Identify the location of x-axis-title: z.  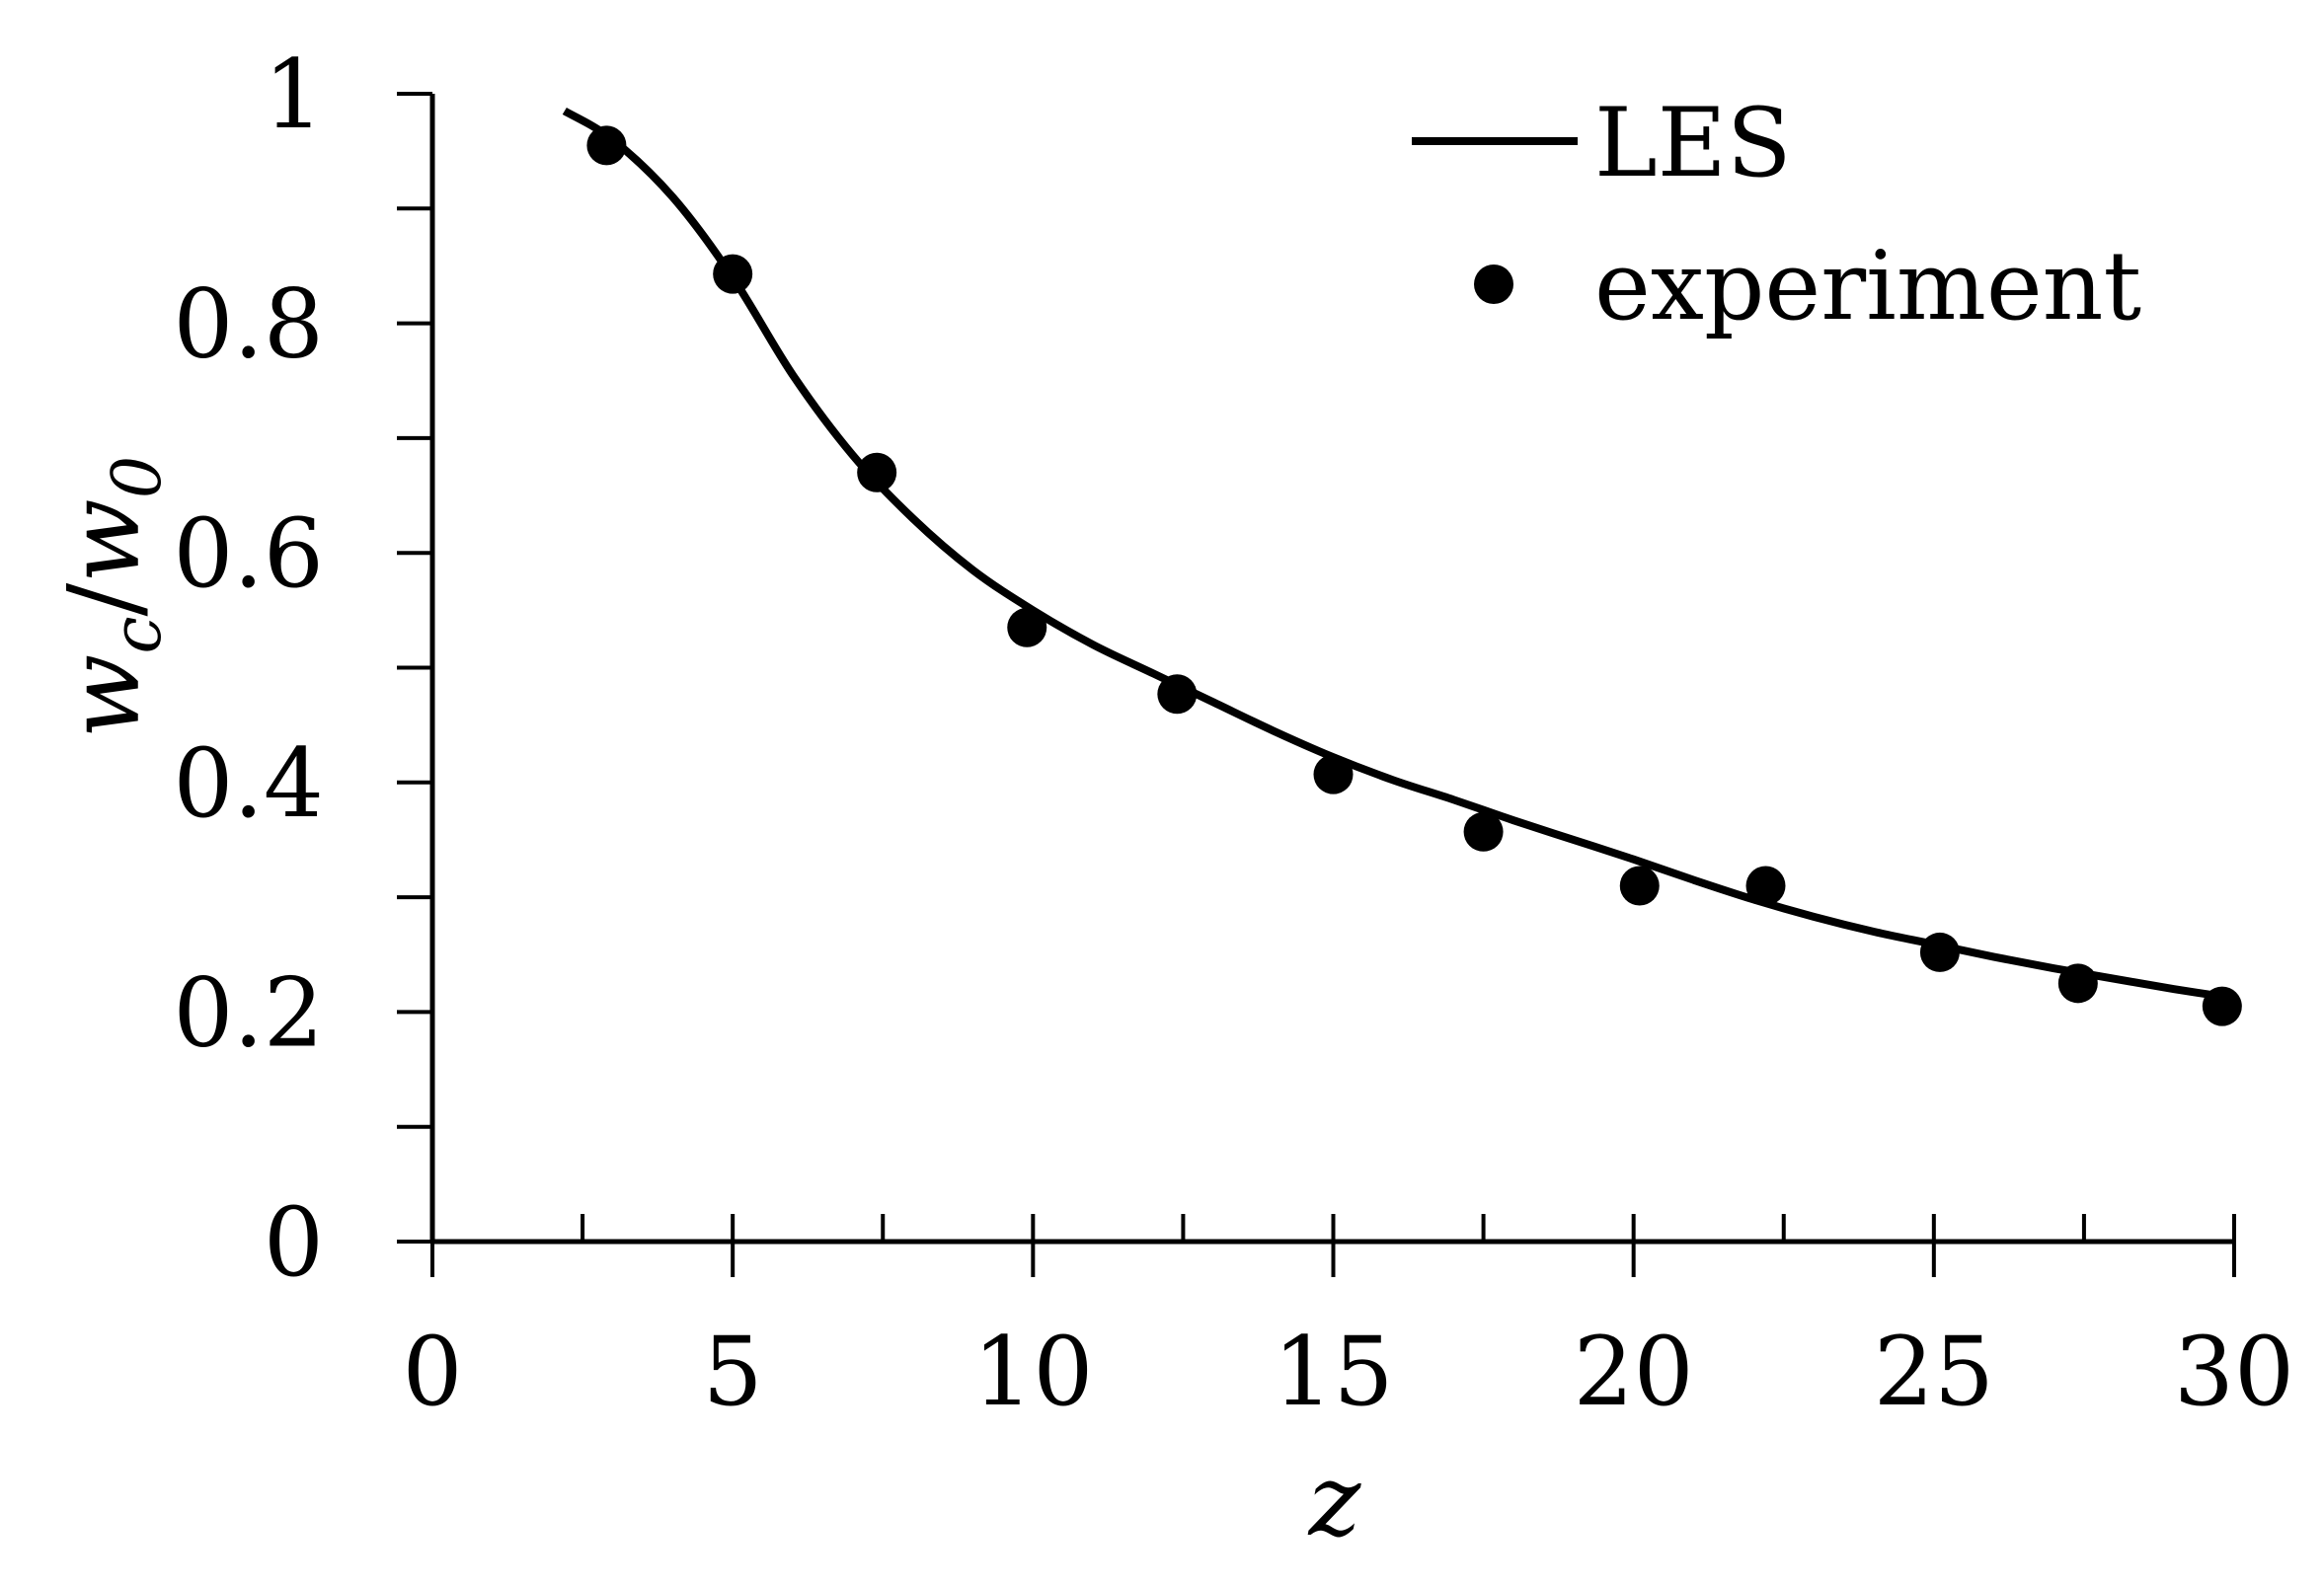
(1335, 1500).